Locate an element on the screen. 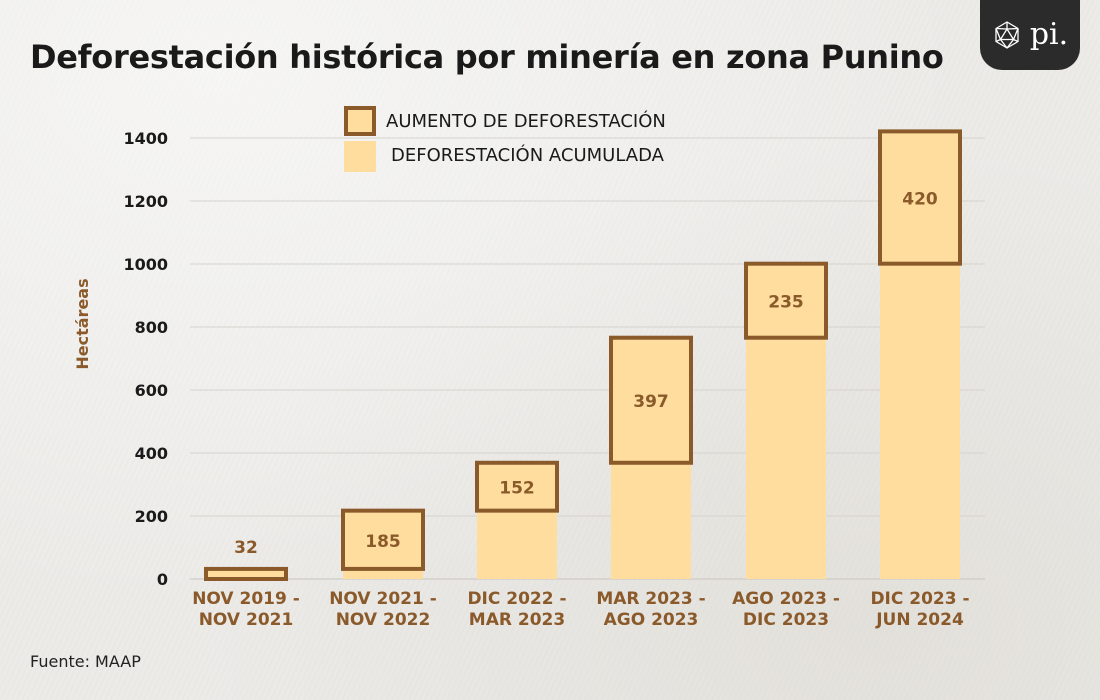 This screenshot has width=1100, height=700. data-label: 420 is located at coordinates (920, 200).